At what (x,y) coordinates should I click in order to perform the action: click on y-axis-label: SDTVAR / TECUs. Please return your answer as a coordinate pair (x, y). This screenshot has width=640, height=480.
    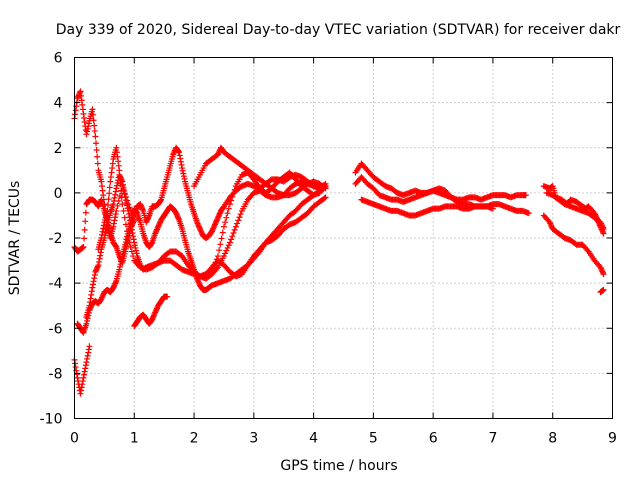
    Looking at the image, I should click on (15, 238).